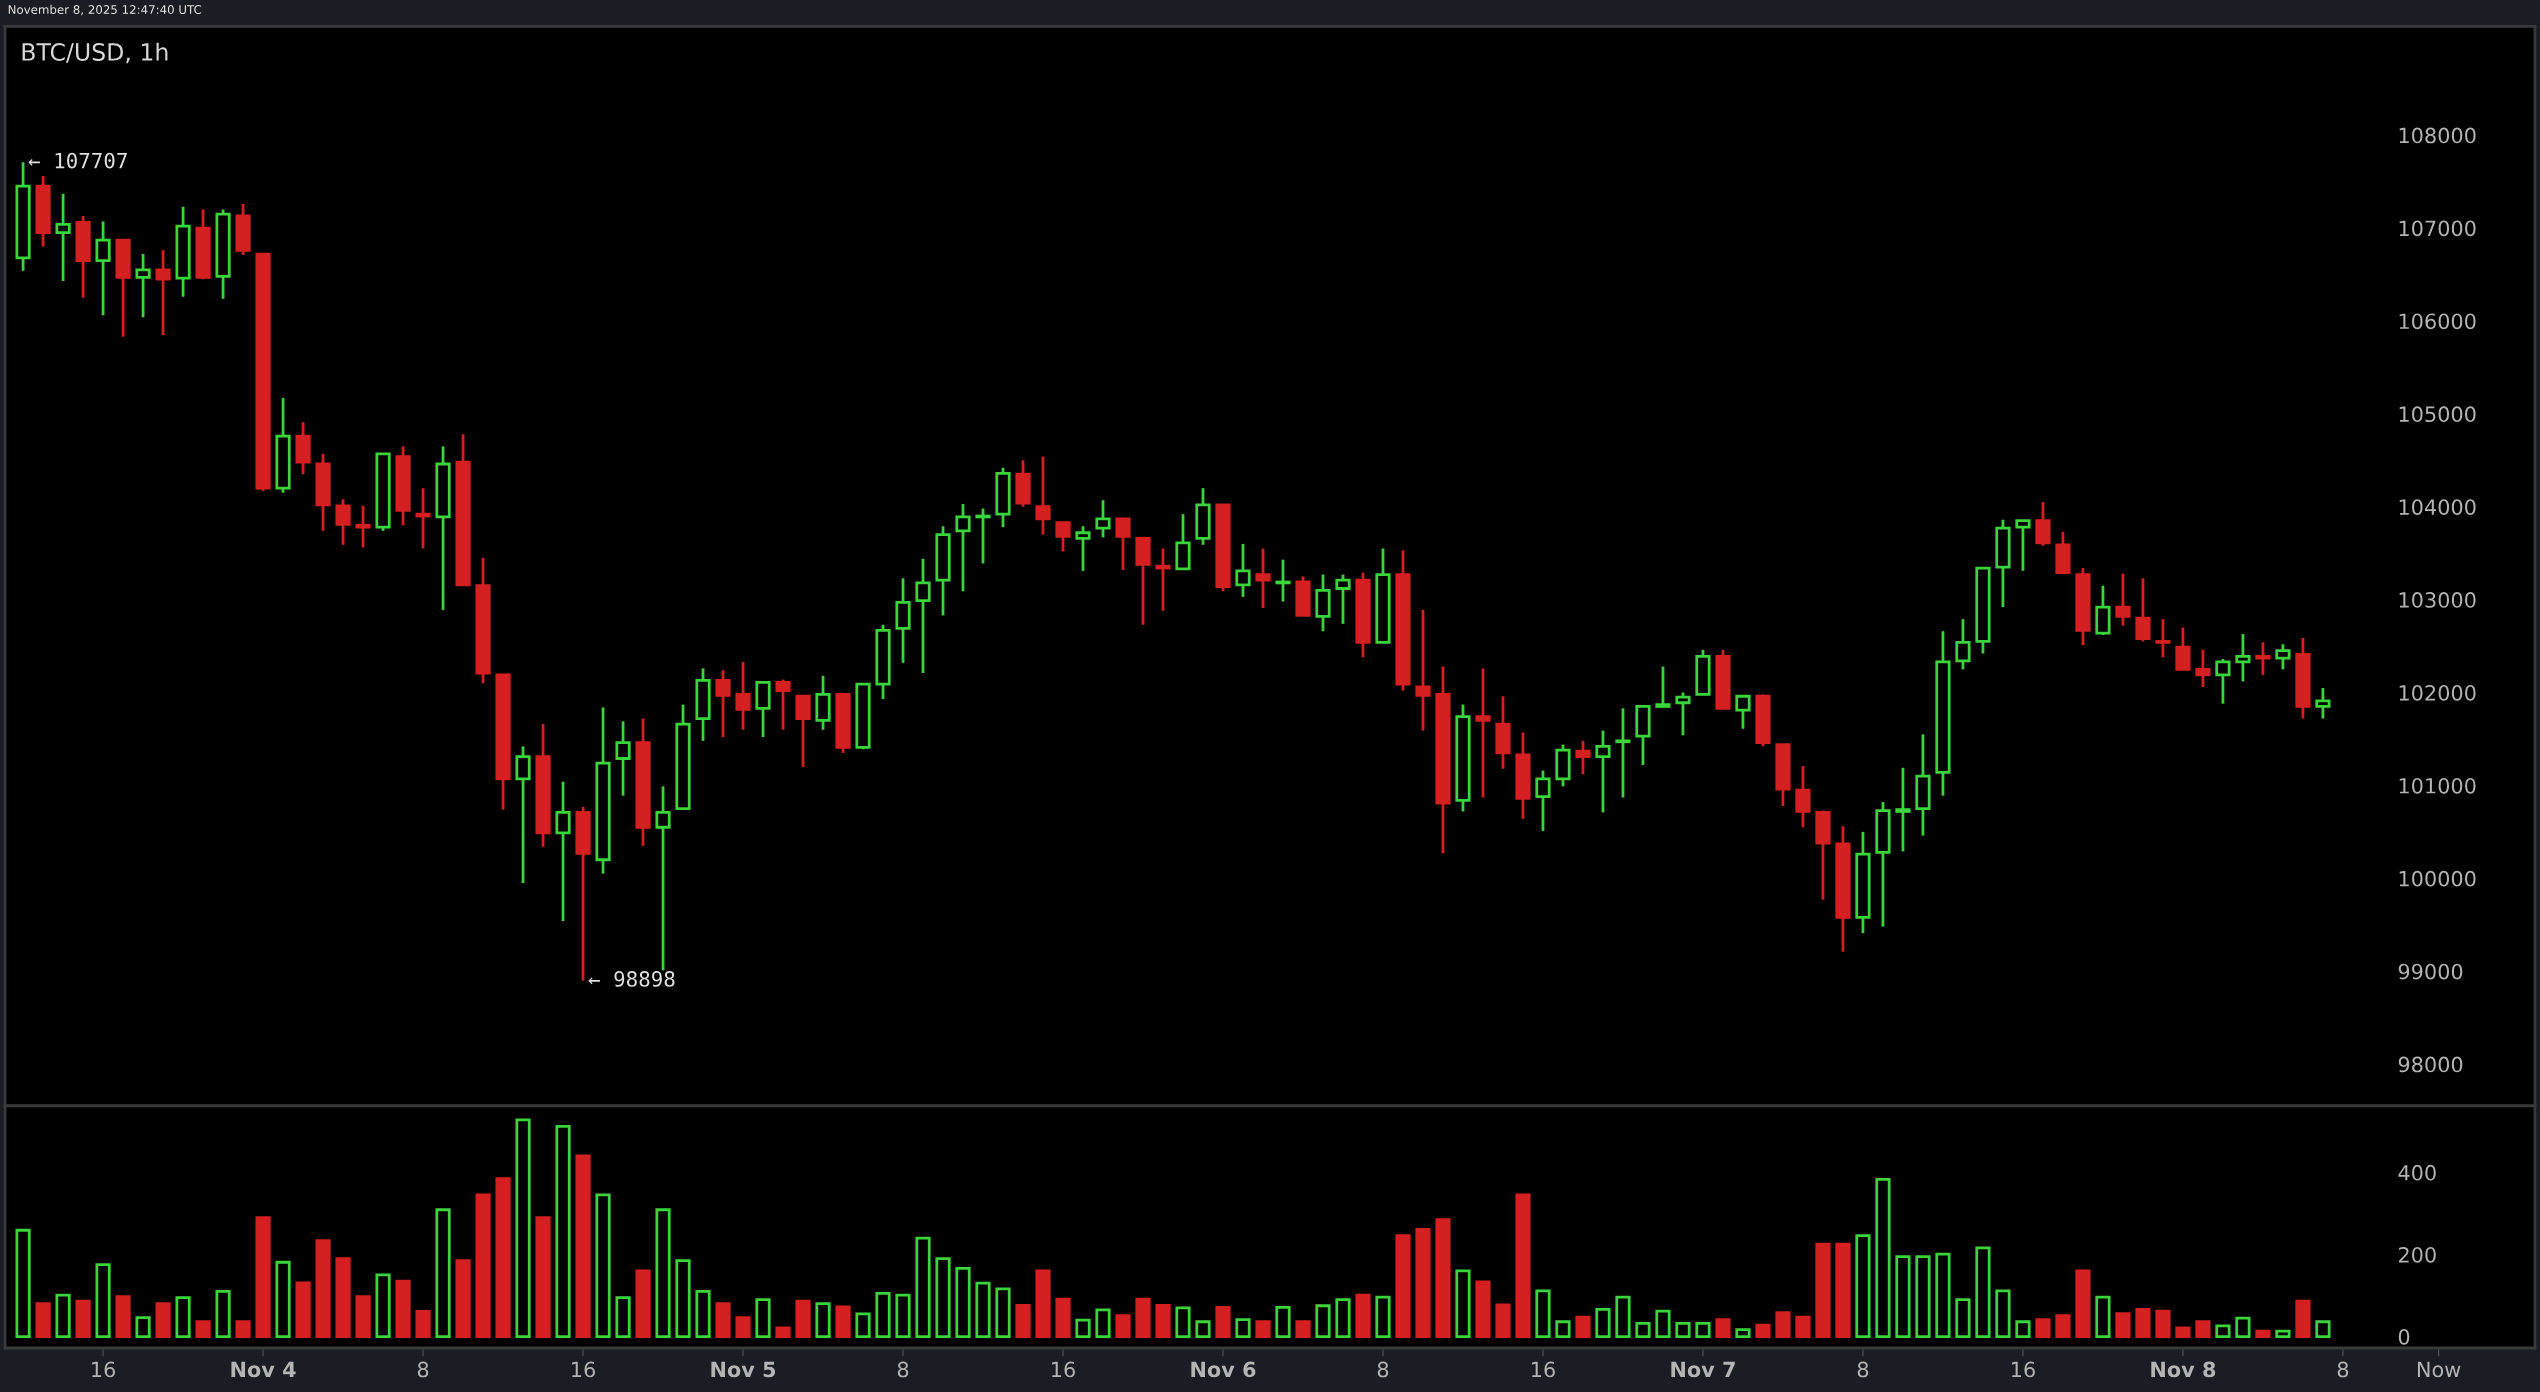  I want to click on y-tick-label: 100000, so click(2437, 878).